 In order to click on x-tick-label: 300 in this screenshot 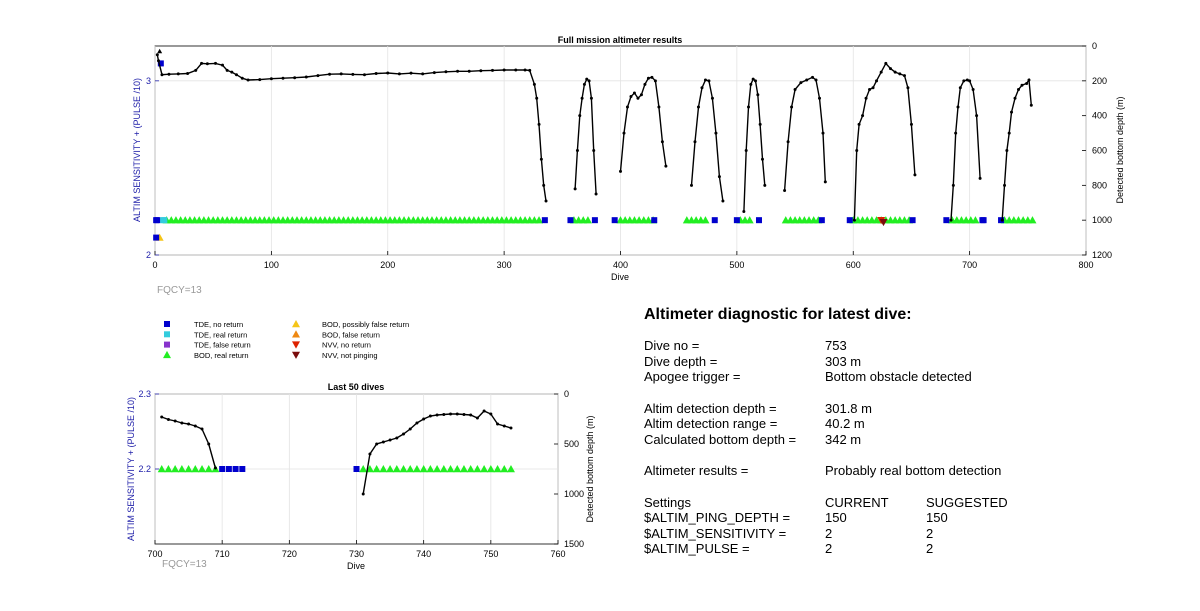, I will do `click(504, 265)`.